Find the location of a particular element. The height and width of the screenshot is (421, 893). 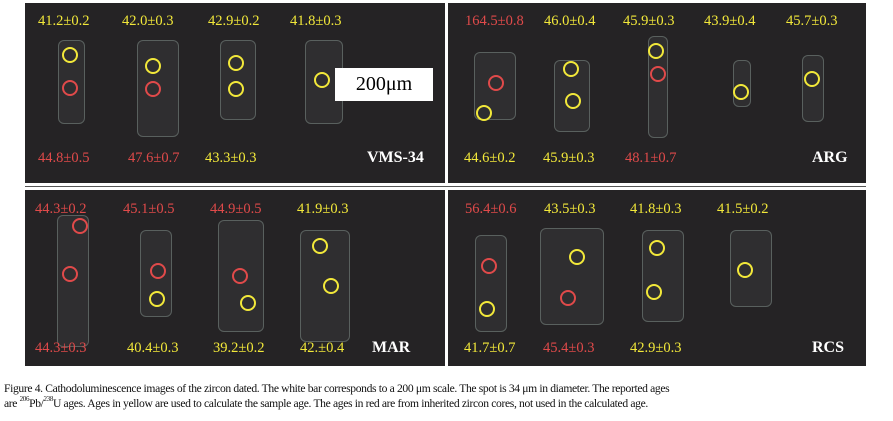

age-label: 47.6±0.7 is located at coordinates (154, 158).